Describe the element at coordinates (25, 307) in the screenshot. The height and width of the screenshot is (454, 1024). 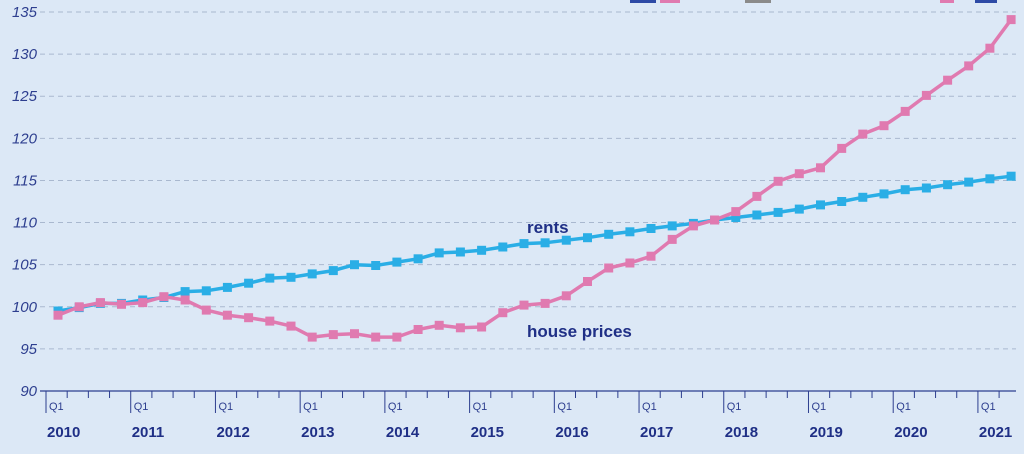
I see `y-tick-label: 100` at that location.